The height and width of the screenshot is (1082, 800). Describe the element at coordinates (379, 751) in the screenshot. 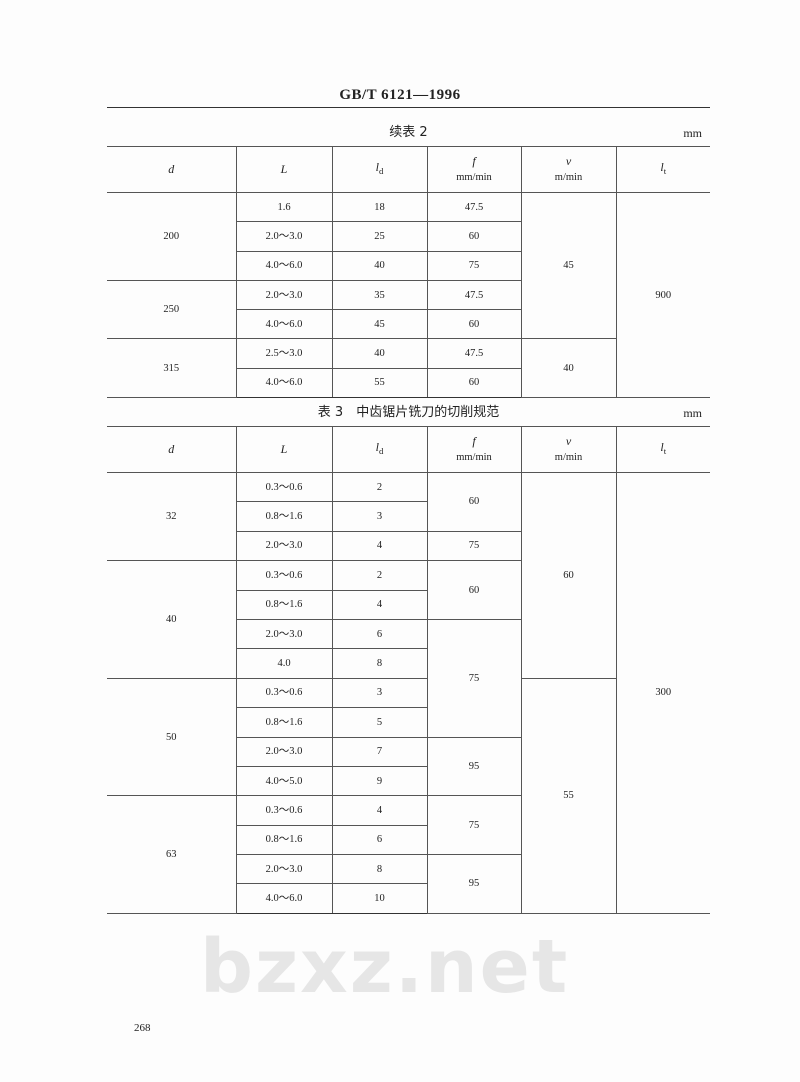

I see `cell-ld: 7` at that location.